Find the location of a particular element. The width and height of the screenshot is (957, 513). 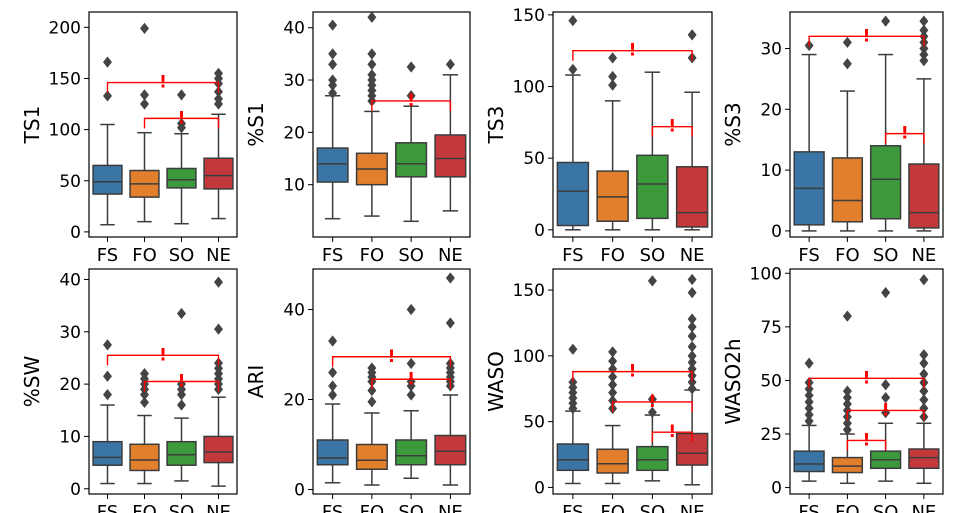

y-axis-label: TS1 is located at coordinates (32, 125).